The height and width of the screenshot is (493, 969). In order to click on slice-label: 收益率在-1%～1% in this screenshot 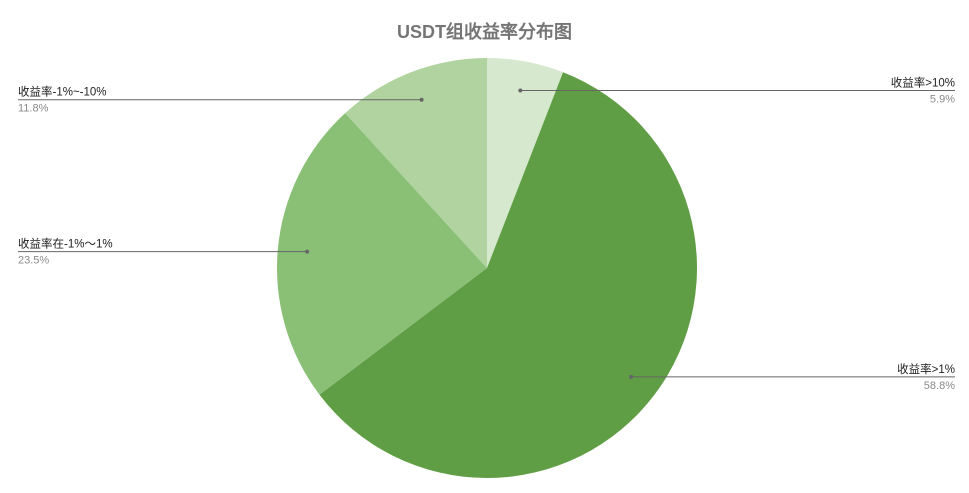, I will do `click(65, 244)`.